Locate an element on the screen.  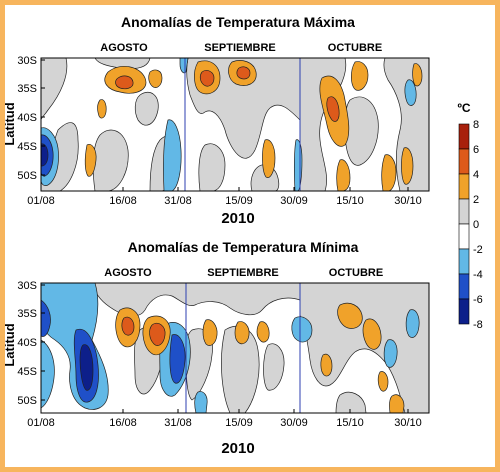
colorbar-tick-label: 4 is located at coordinates (476, 175).